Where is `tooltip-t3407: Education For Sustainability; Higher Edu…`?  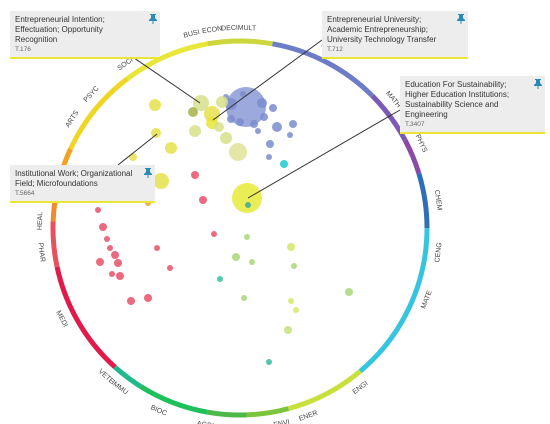 tooltip-t3407: Education For Sustainability; Higher Edu… is located at coordinates (472, 105).